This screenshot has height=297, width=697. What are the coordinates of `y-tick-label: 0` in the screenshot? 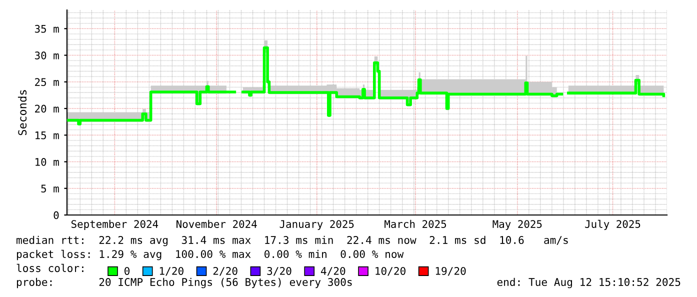 It's located at (56, 215).